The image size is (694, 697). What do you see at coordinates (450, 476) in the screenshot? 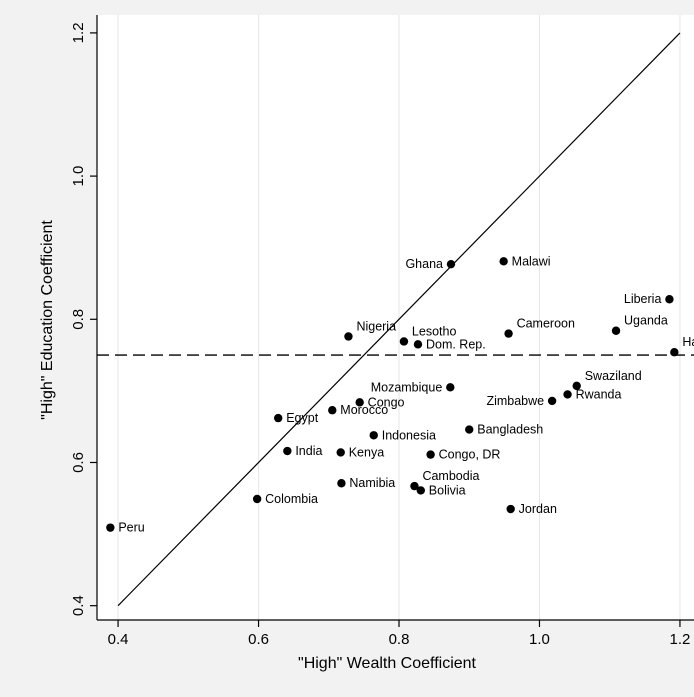
I see `point-label: Cambodia` at bounding box center [450, 476].